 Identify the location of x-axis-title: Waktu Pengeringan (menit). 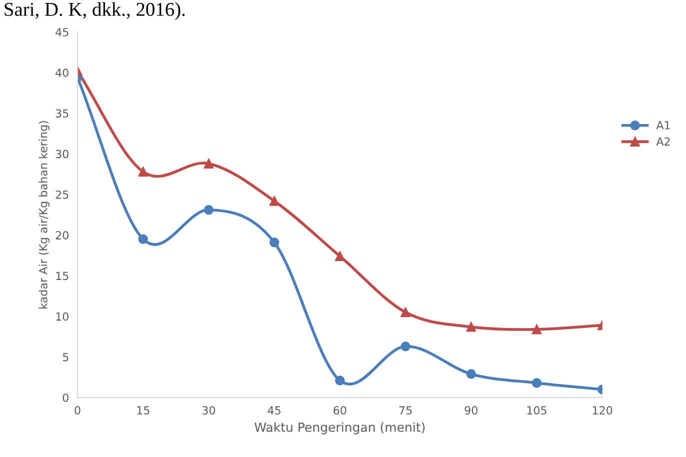
(339, 428).